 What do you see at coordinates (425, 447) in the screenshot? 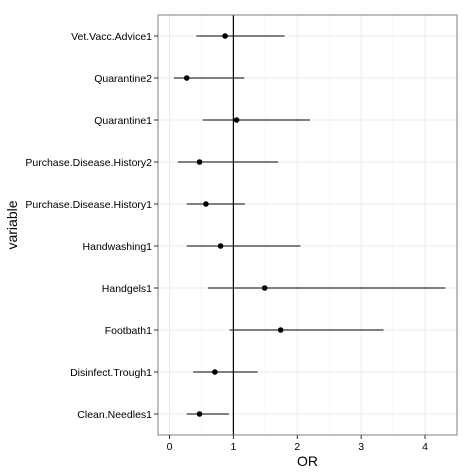
I see `x-tick-label: 4` at bounding box center [425, 447].